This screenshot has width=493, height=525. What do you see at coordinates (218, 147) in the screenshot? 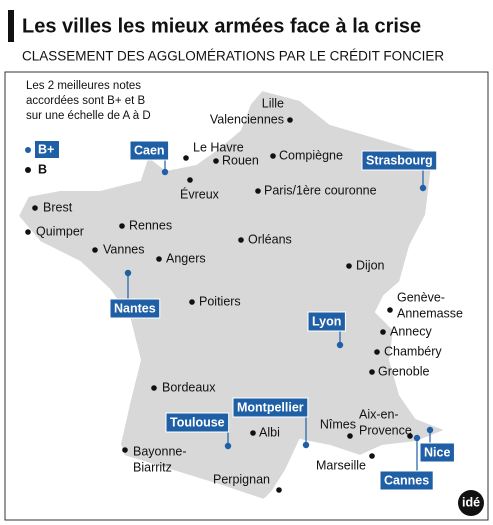
I see `city-label: Le Havre` at bounding box center [218, 147].